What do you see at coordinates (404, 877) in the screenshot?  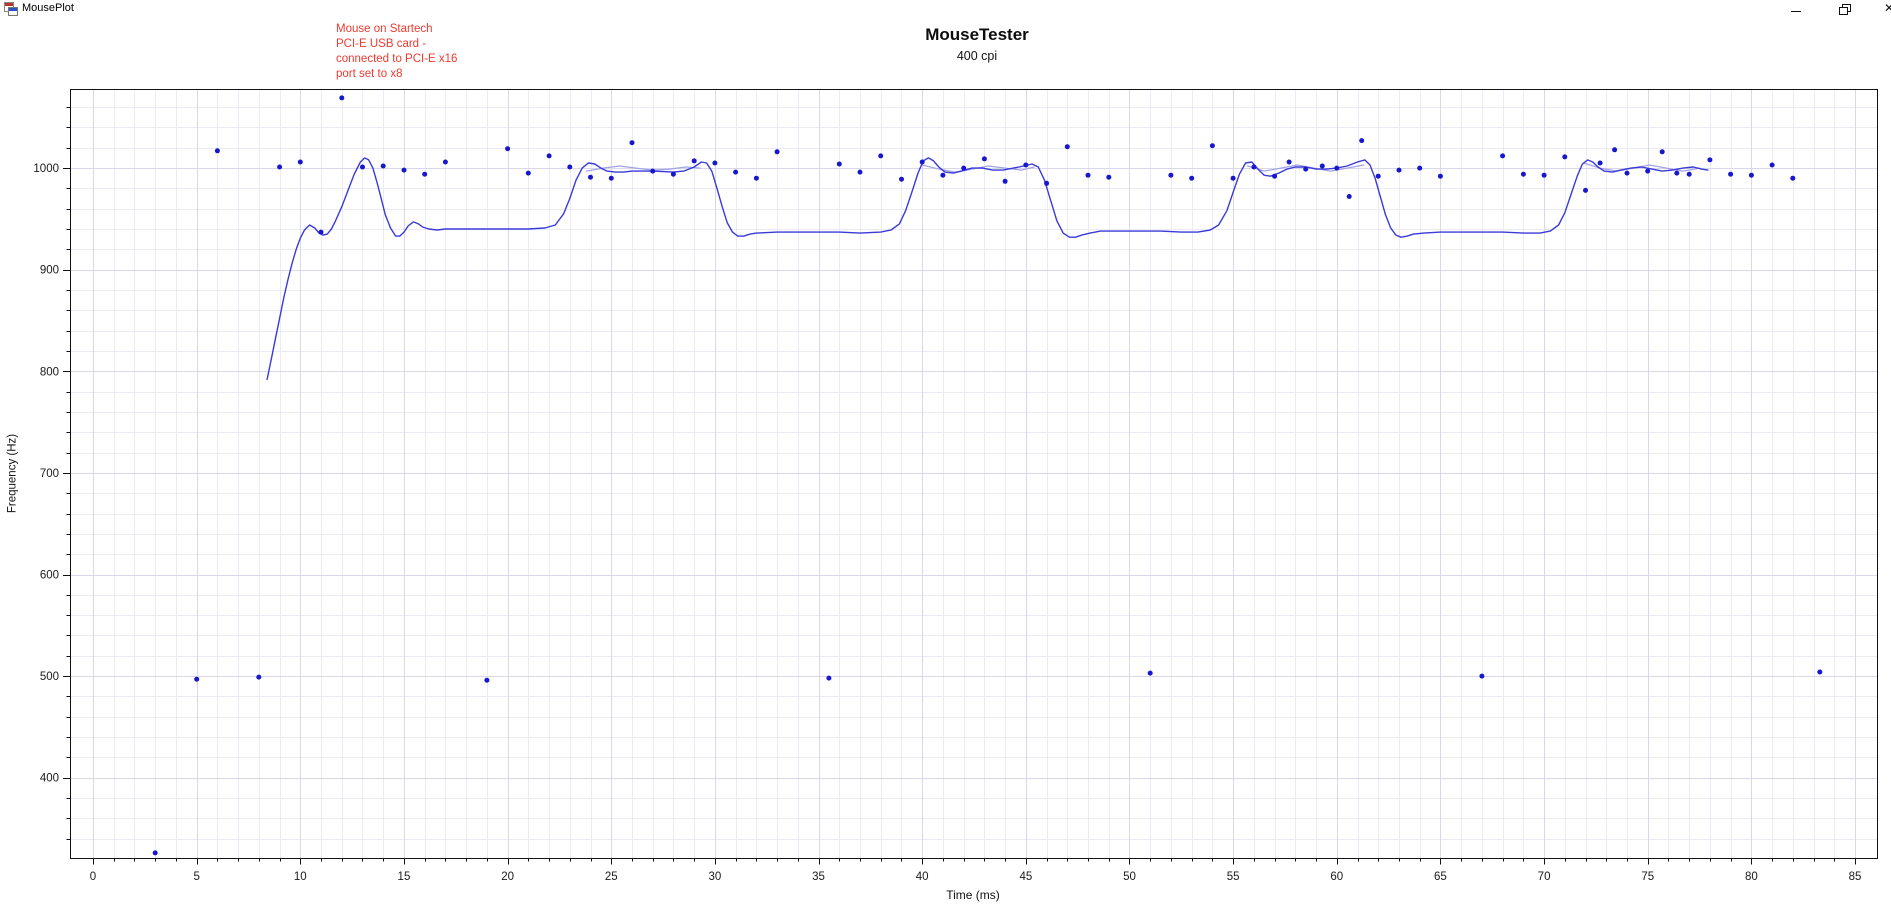 I see `x-tick-label: 15` at bounding box center [404, 877].